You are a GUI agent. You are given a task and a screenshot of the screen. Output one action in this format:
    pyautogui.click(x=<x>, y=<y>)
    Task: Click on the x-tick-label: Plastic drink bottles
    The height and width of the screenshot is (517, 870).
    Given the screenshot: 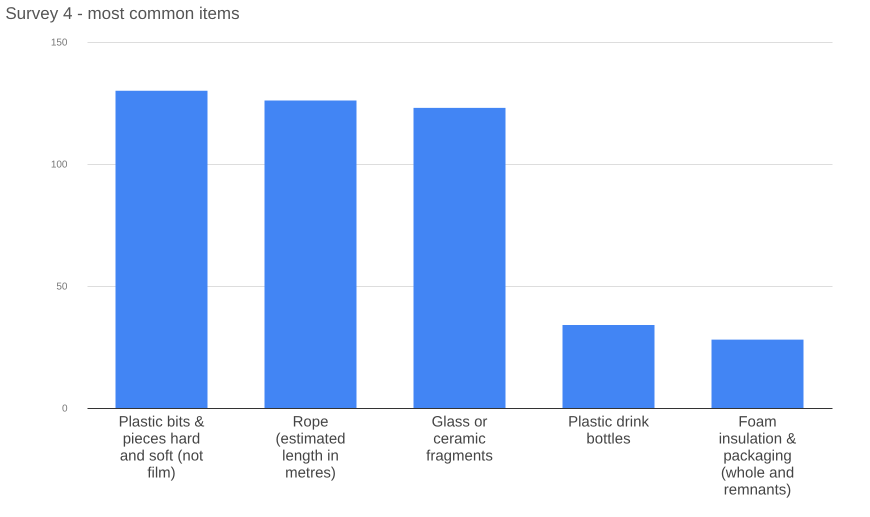 What is the action you would take?
    pyautogui.click(x=609, y=431)
    